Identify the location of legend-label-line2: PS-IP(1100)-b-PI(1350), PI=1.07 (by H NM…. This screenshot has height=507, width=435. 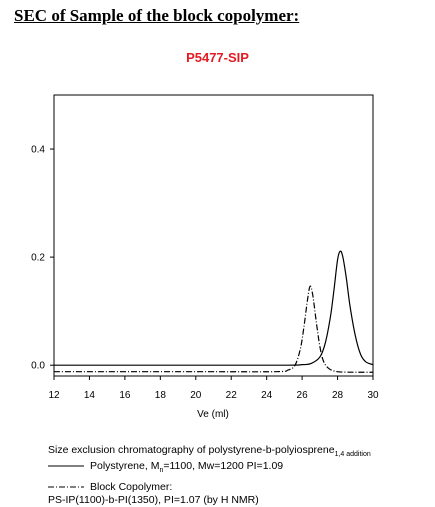
(153, 500).